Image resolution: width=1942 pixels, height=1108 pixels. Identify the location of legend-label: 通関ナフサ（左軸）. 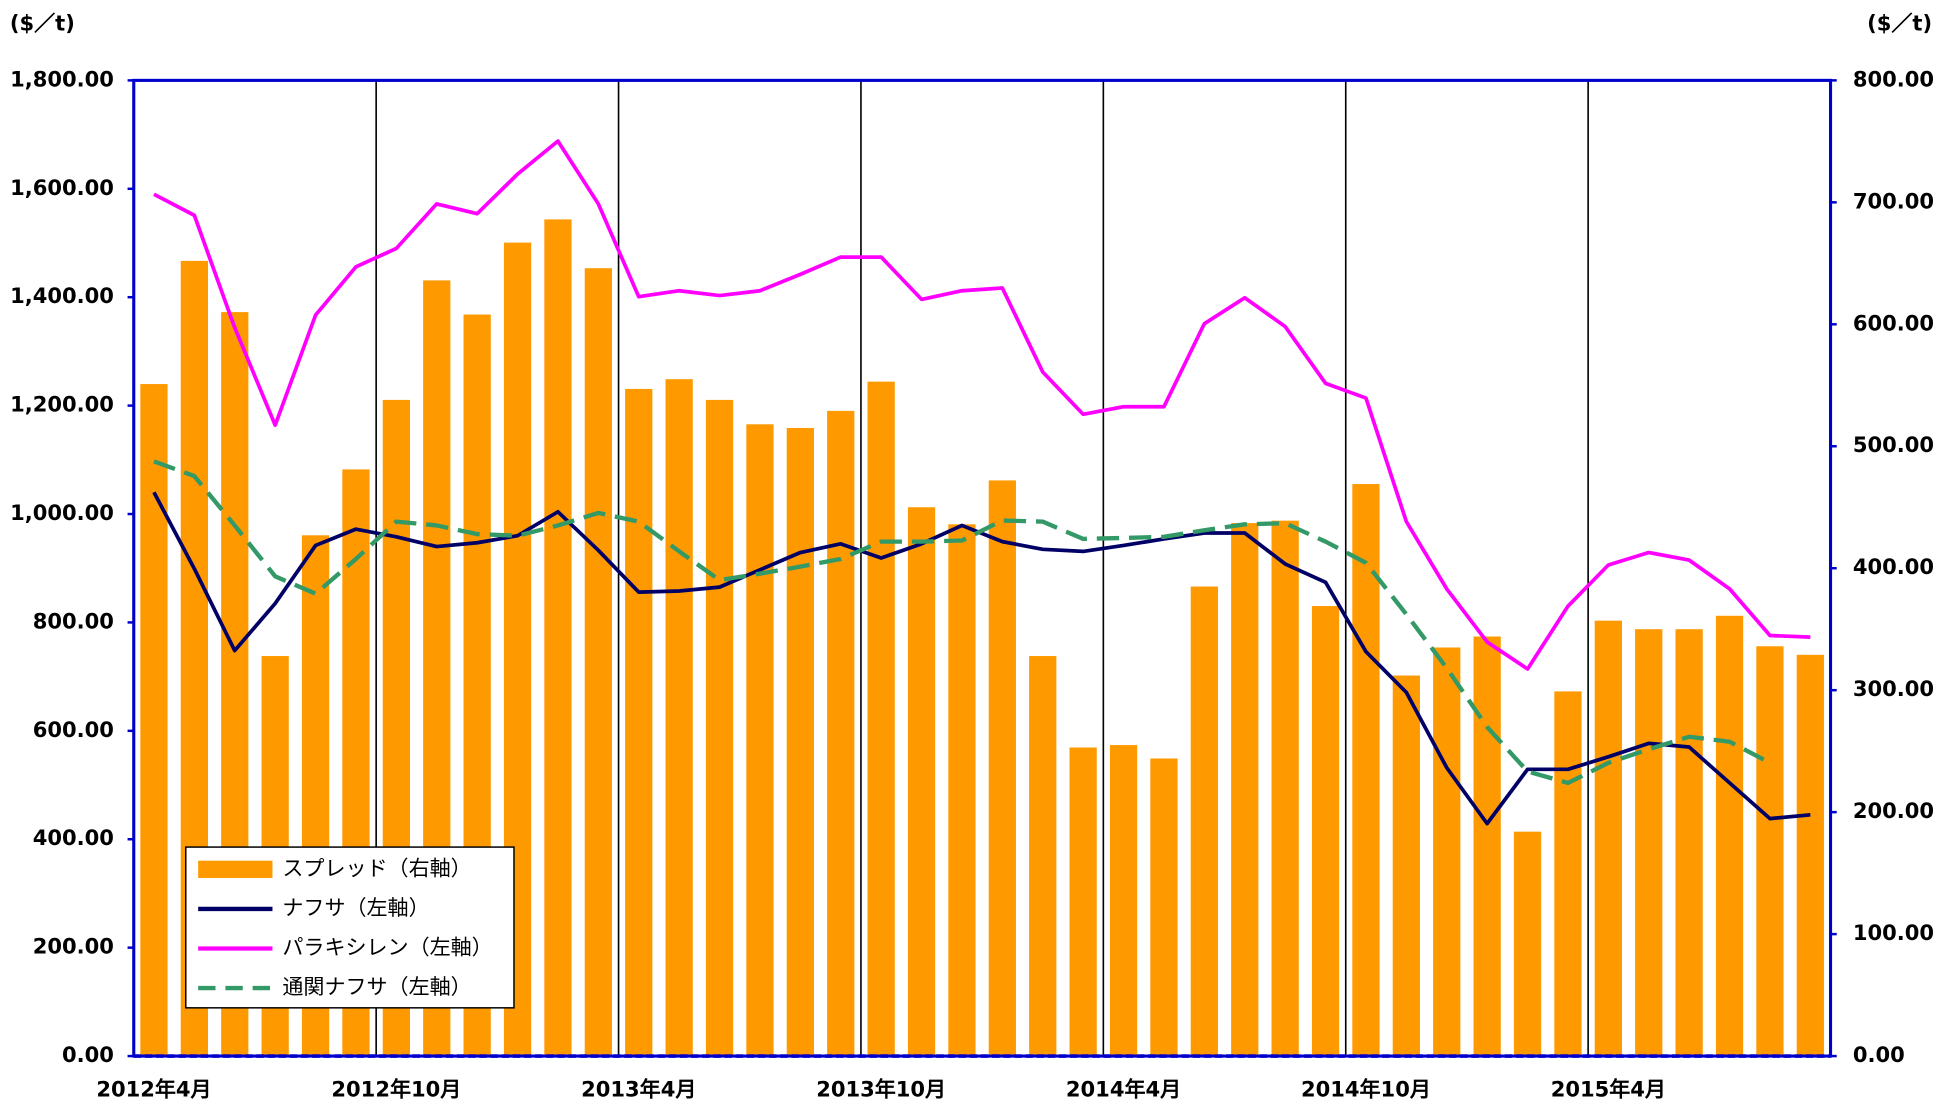
(376, 986).